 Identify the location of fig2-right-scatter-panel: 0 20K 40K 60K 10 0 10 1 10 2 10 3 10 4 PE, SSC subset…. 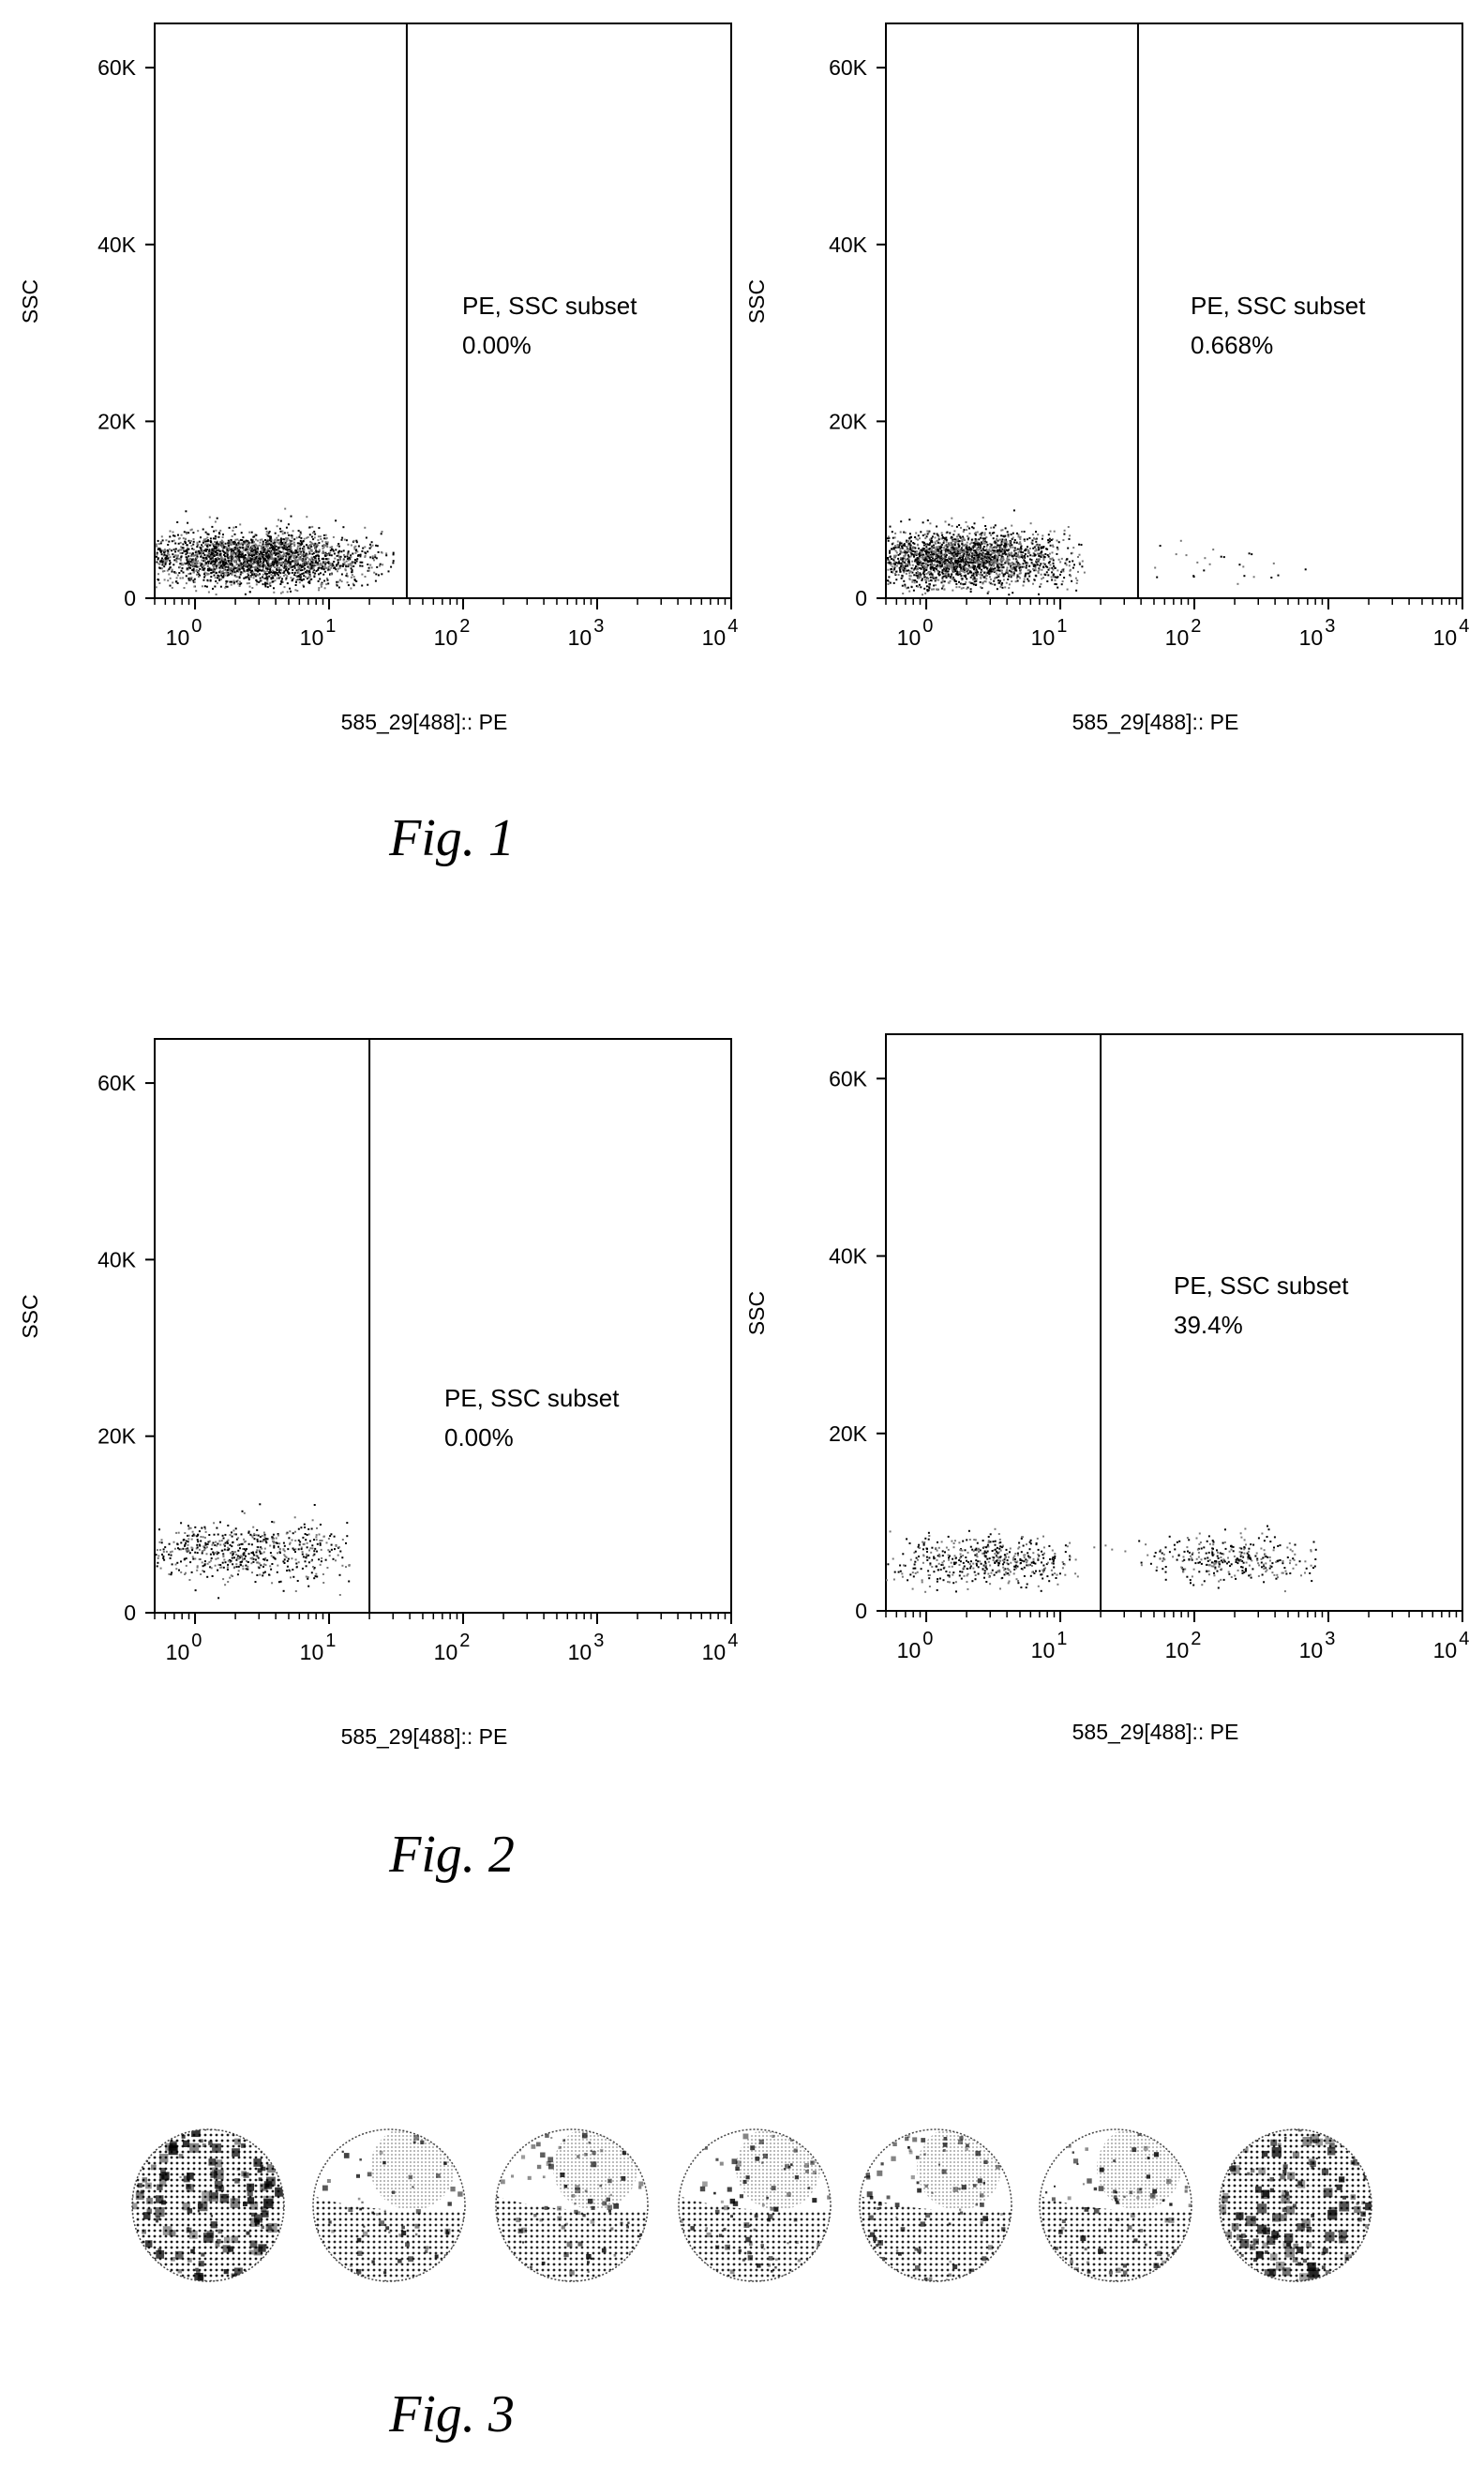
(1106, 1388).